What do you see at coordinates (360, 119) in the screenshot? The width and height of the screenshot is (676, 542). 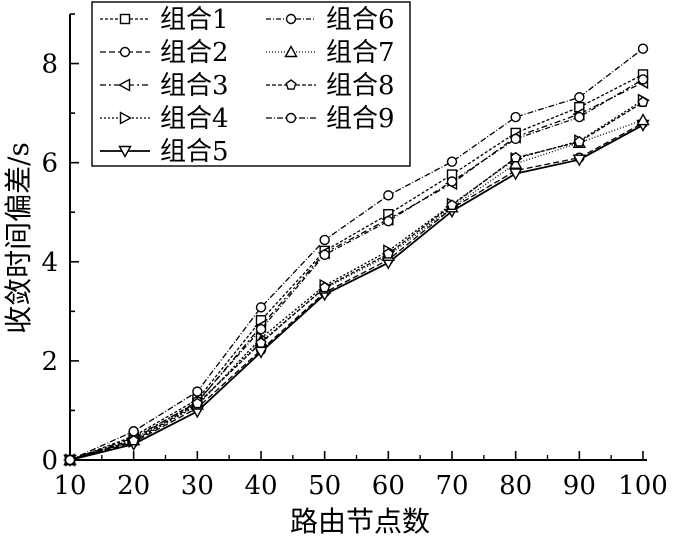 I see `legend-label: 组合9` at bounding box center [360, 119].